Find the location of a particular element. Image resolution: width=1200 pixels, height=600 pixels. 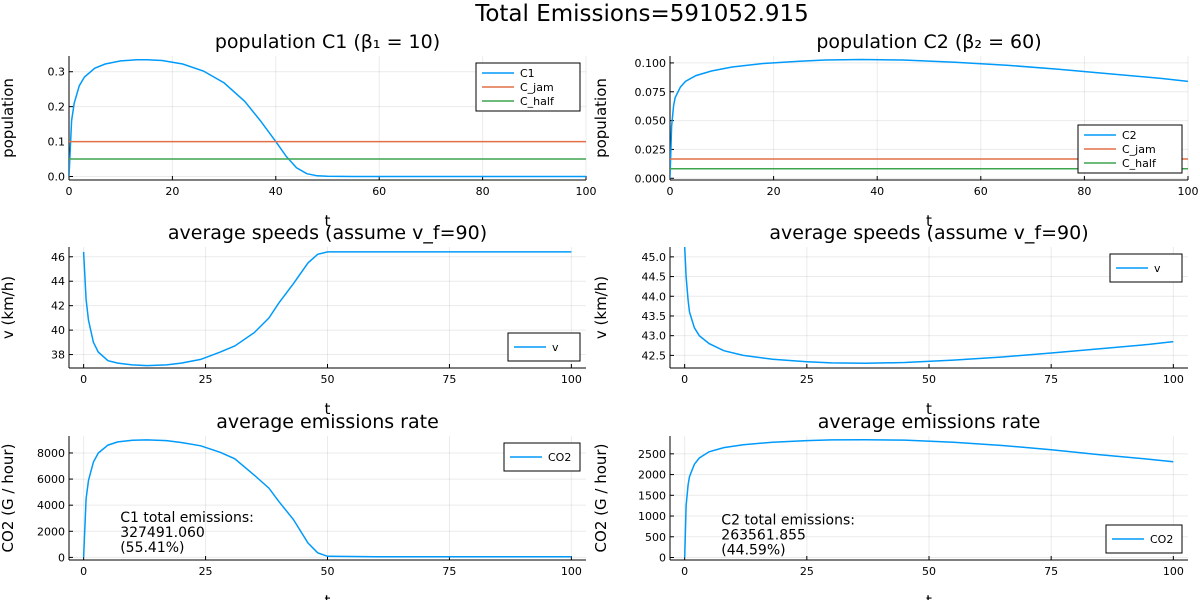

c2_pop-series-c2-line is located at coordinates (929, 118).